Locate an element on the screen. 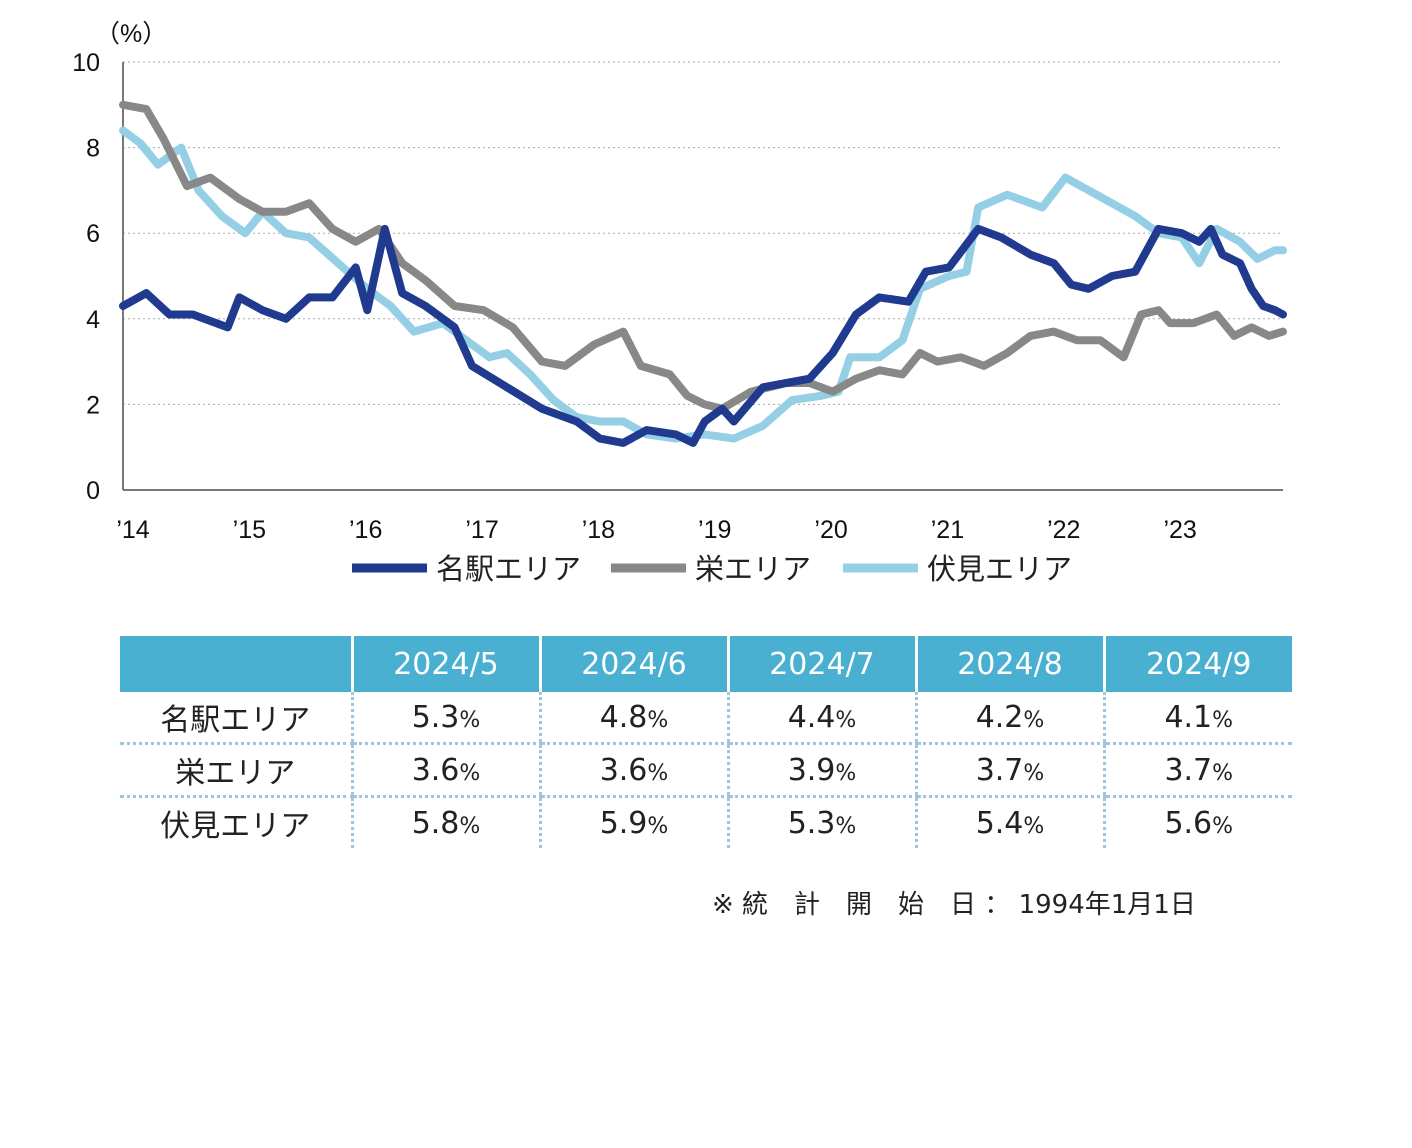 The image size is (1412, 1148). legend-label: 伏見エリア is located at coordinates (999, 569).